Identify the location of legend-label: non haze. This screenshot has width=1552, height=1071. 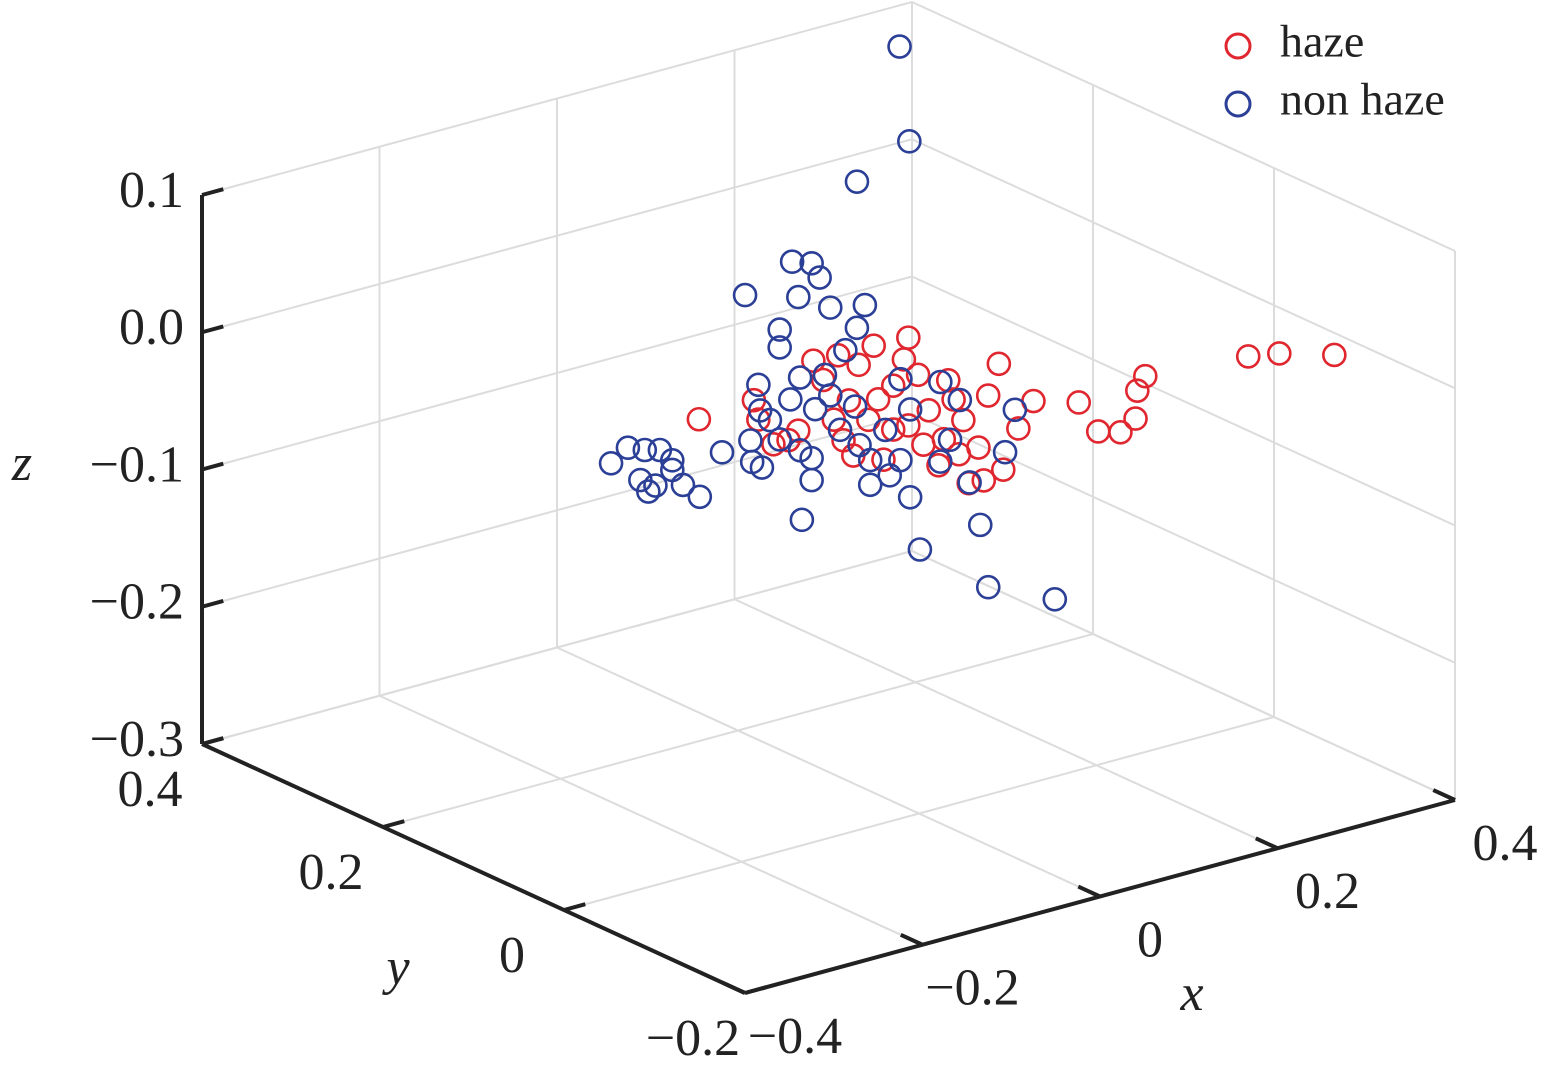
(1362, 99).